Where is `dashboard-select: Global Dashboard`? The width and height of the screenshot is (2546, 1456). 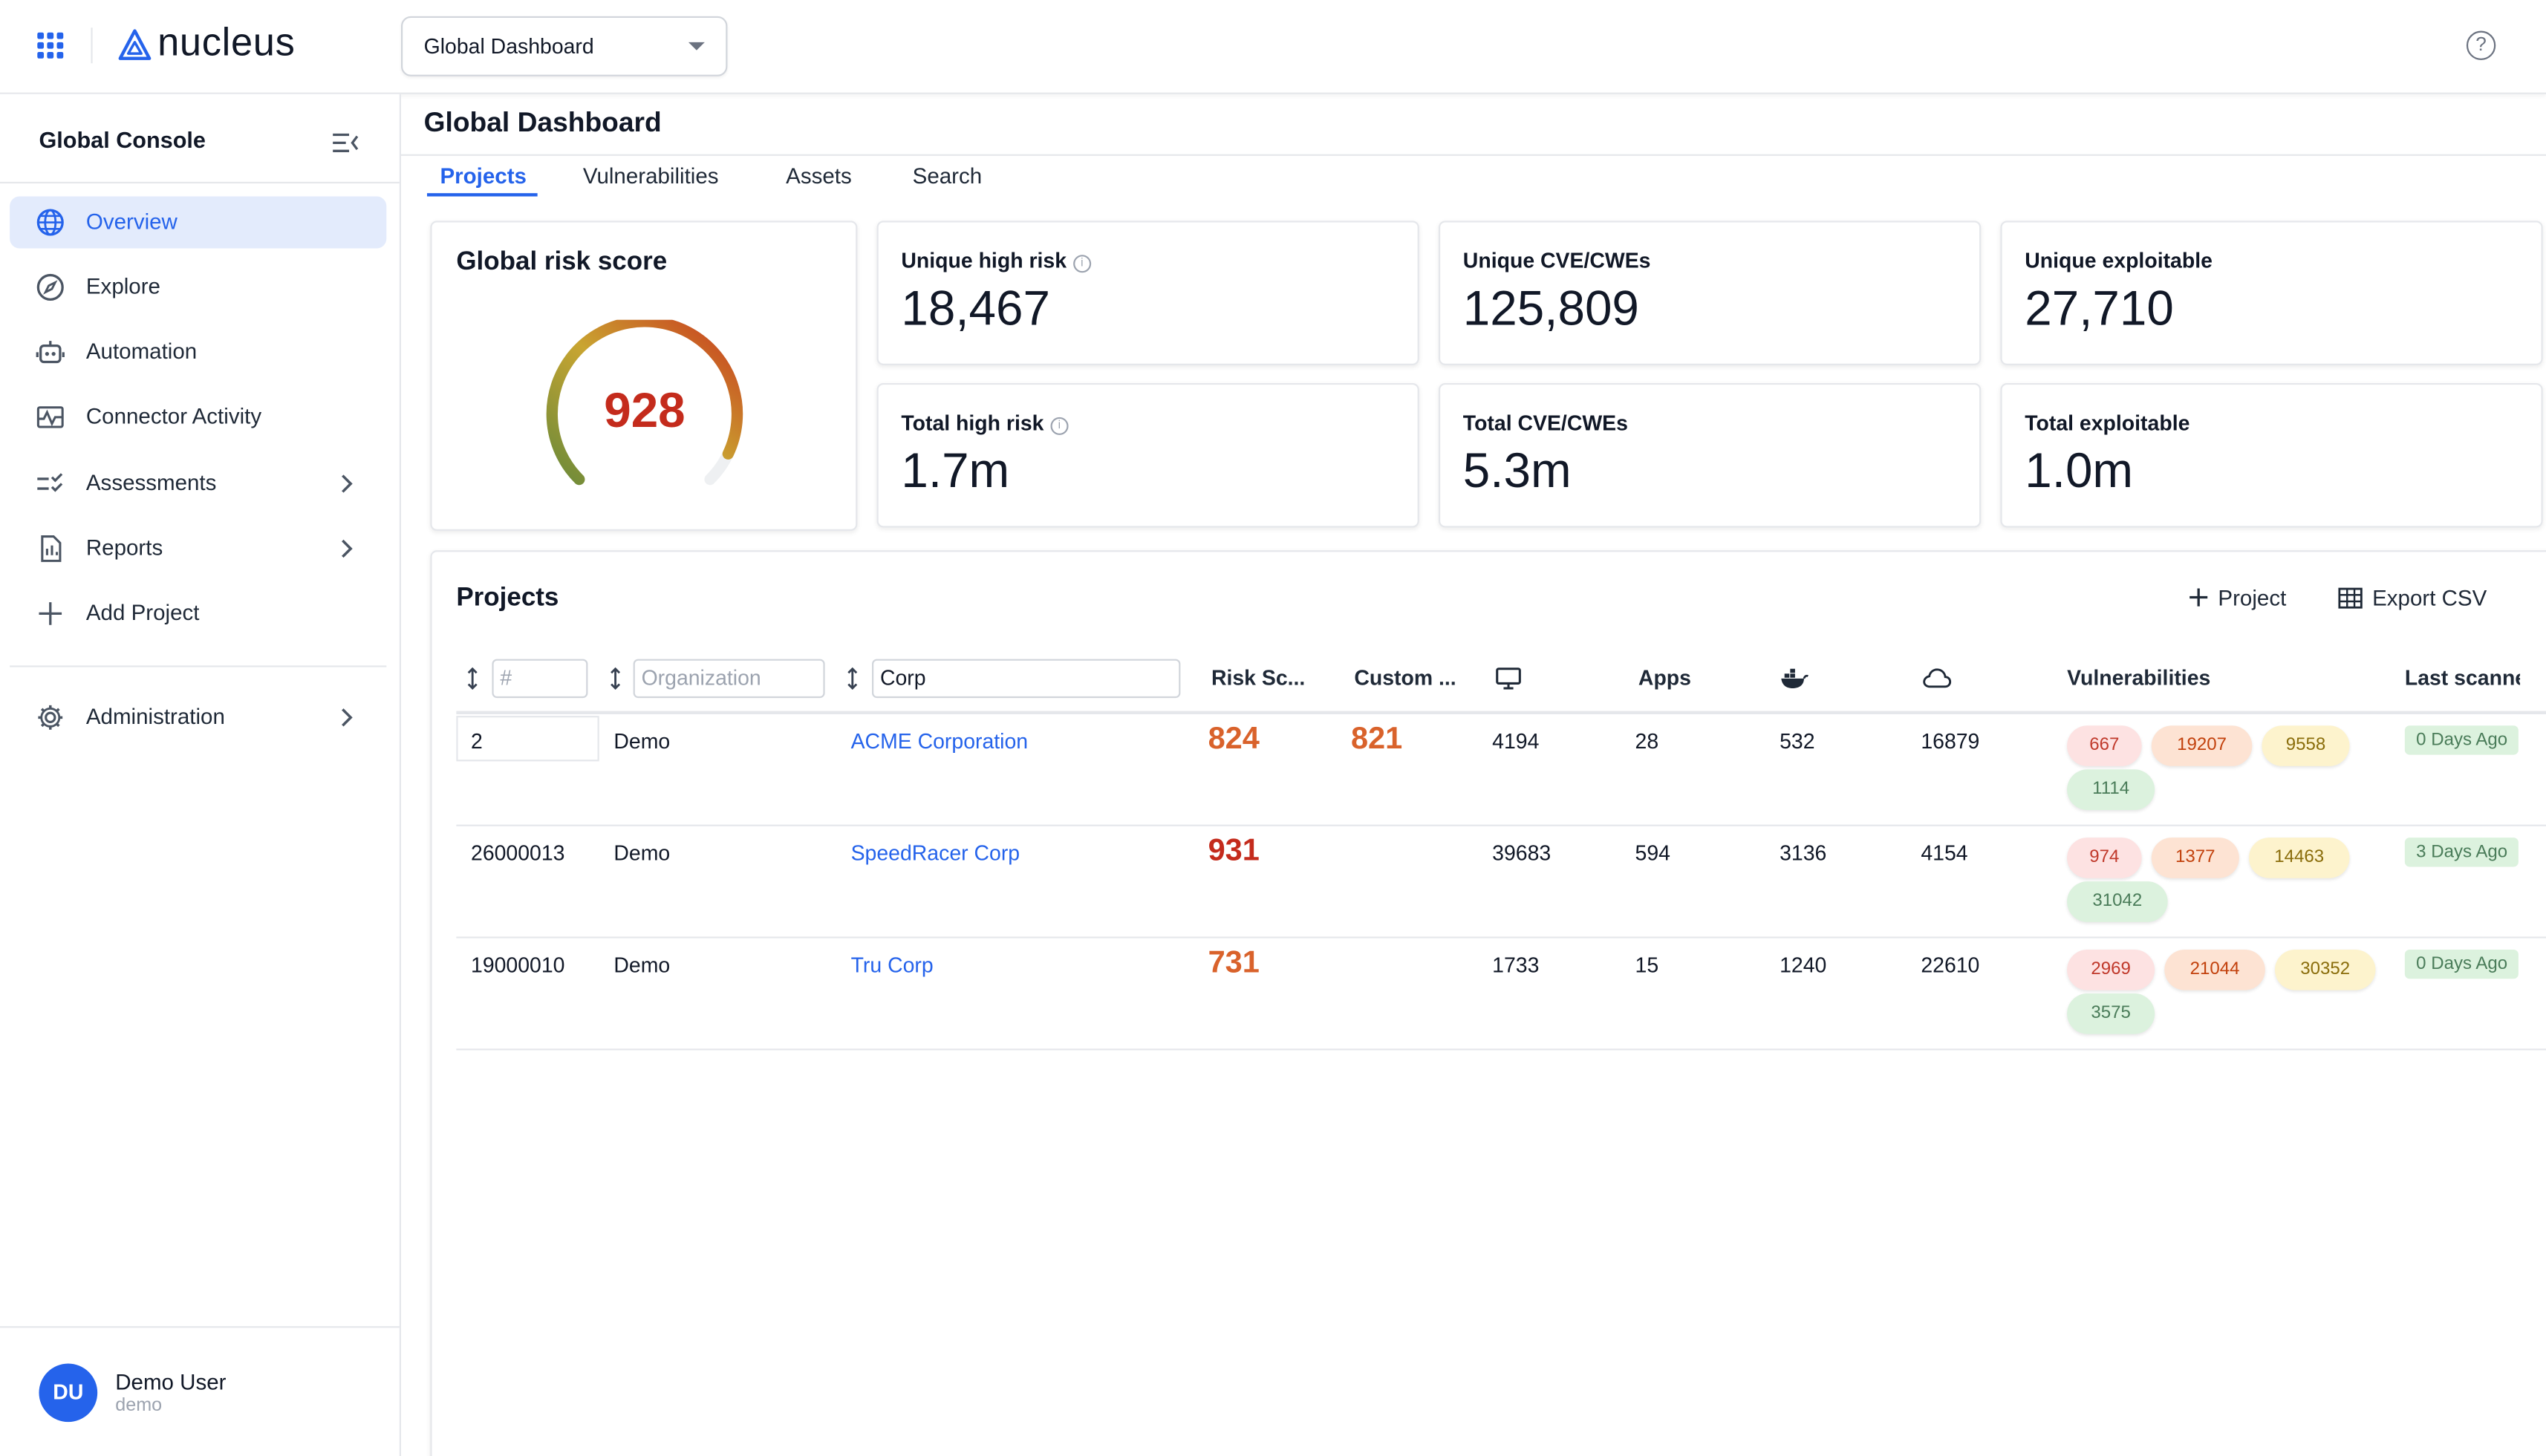
dashboard-select: Global Dashboard is located at coordinates (564, 46).